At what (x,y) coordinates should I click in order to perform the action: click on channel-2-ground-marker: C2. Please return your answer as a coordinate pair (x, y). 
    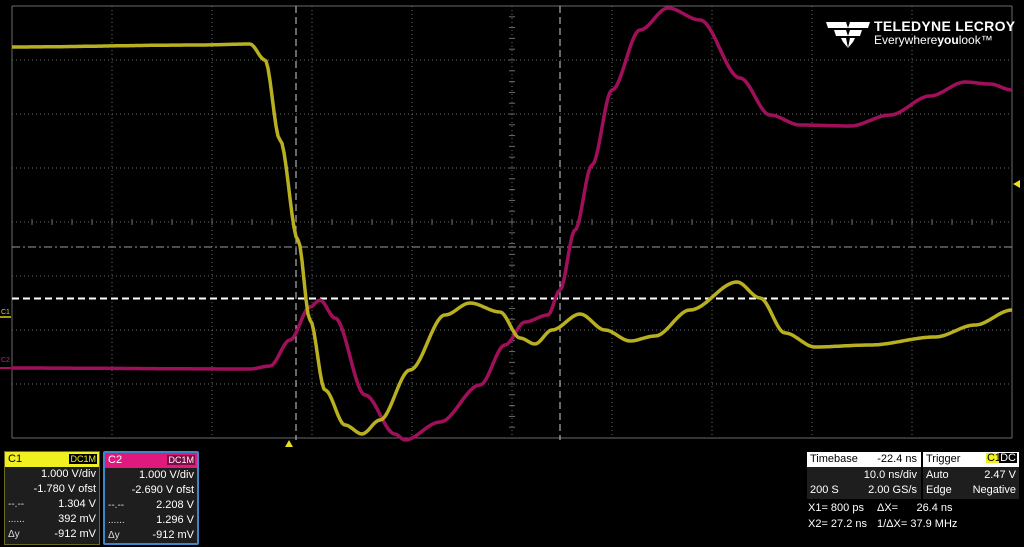
    Looking at the image, I should click on (5, 363).